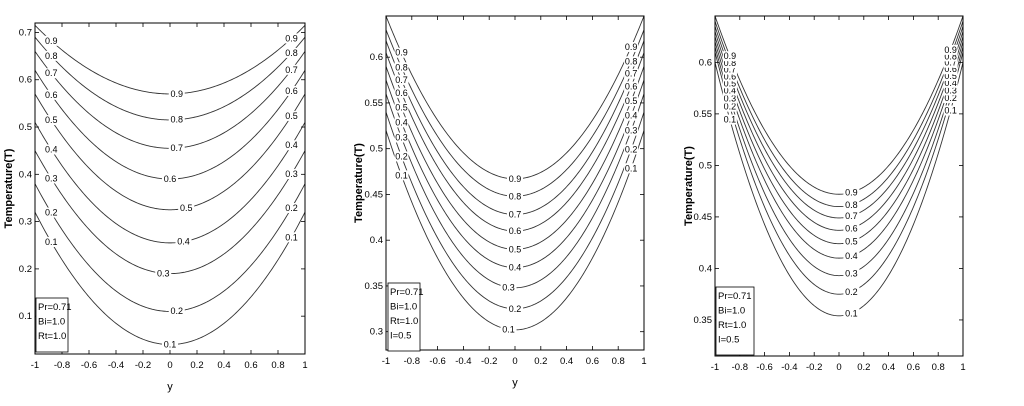 Image resolution: width=1024 pixels, height=406 pixels. What do you see at coordinates (404, 321) in the screenshot?
I see `legend-entry: Rt=1.0` at bounding box center [404, 321].